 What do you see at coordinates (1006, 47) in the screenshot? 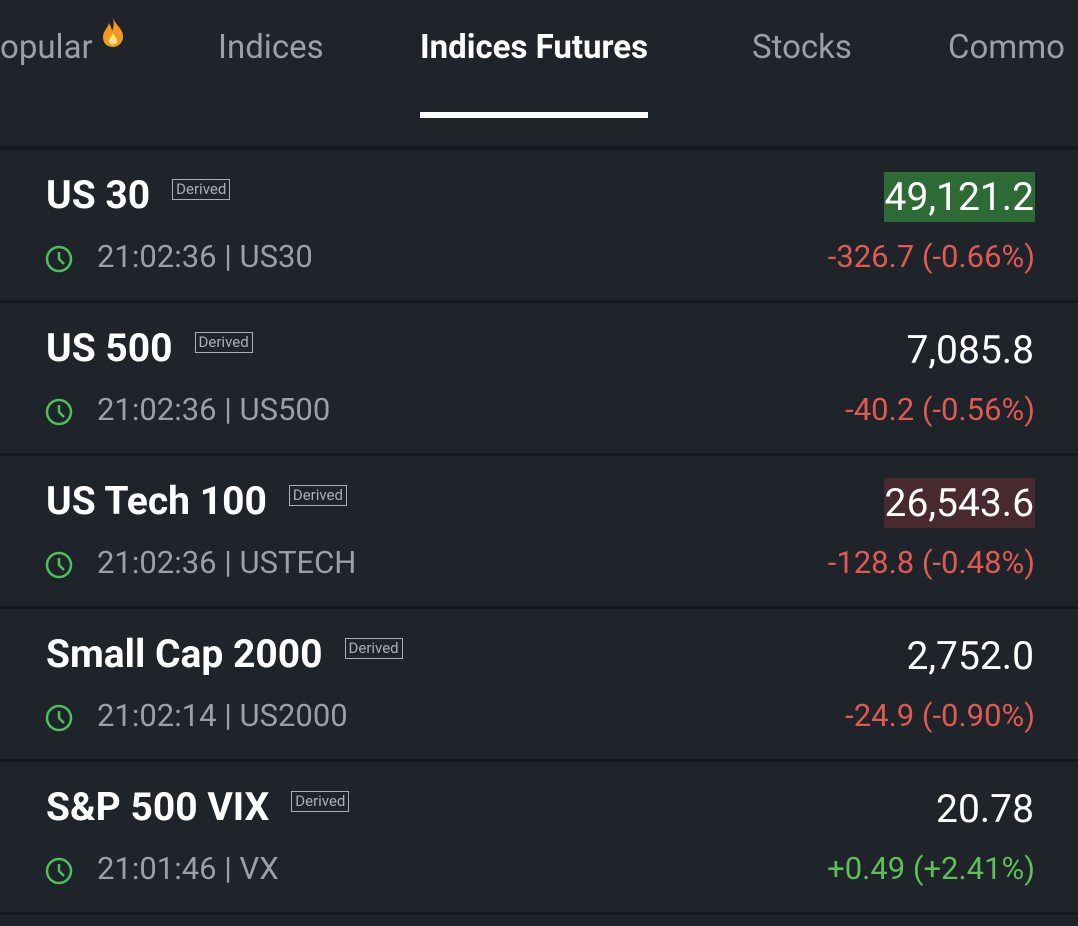
I see `tab: Commo` at bounding box center [1006, 47].